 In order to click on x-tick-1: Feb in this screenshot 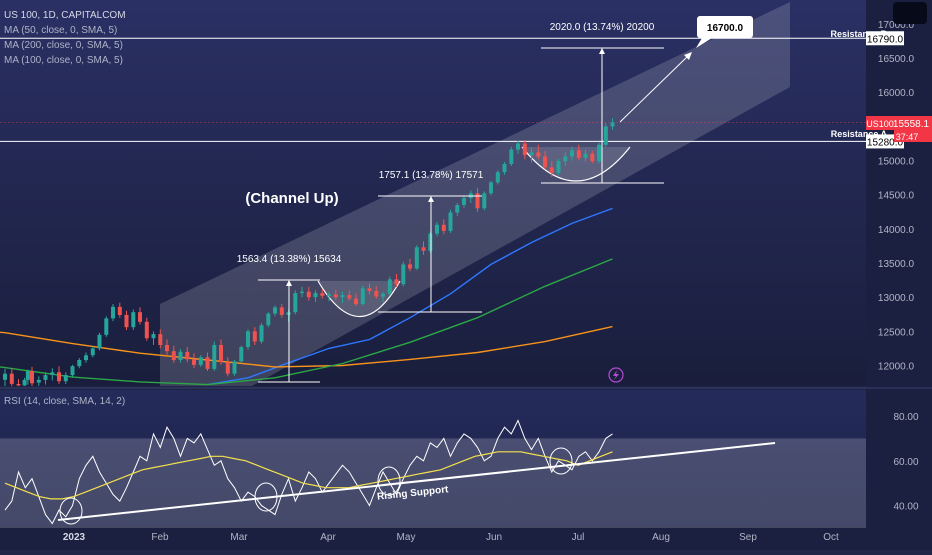, I will do `click(160, 537)`.